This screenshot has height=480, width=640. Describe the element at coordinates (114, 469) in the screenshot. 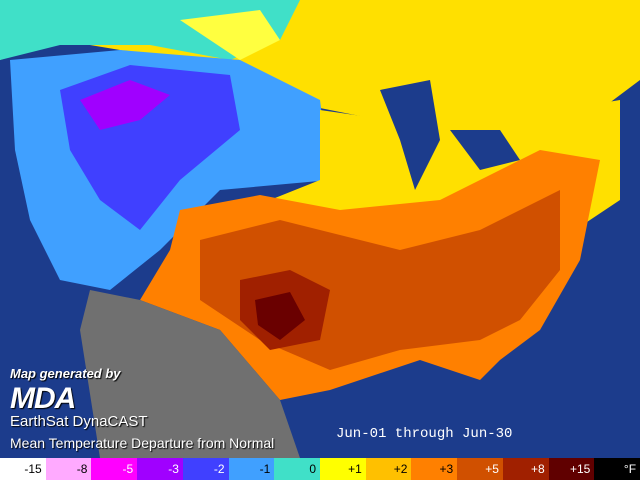

I see `legend-swatch: -5` at that location.